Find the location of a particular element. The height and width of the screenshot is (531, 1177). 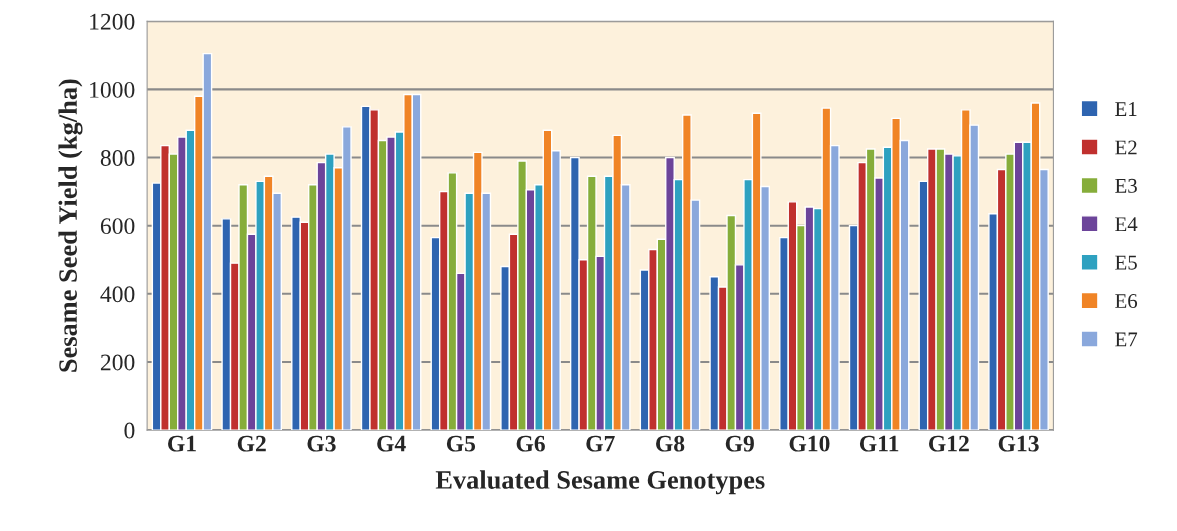

legend-label: E1 is located at coordinates (1126, 109).